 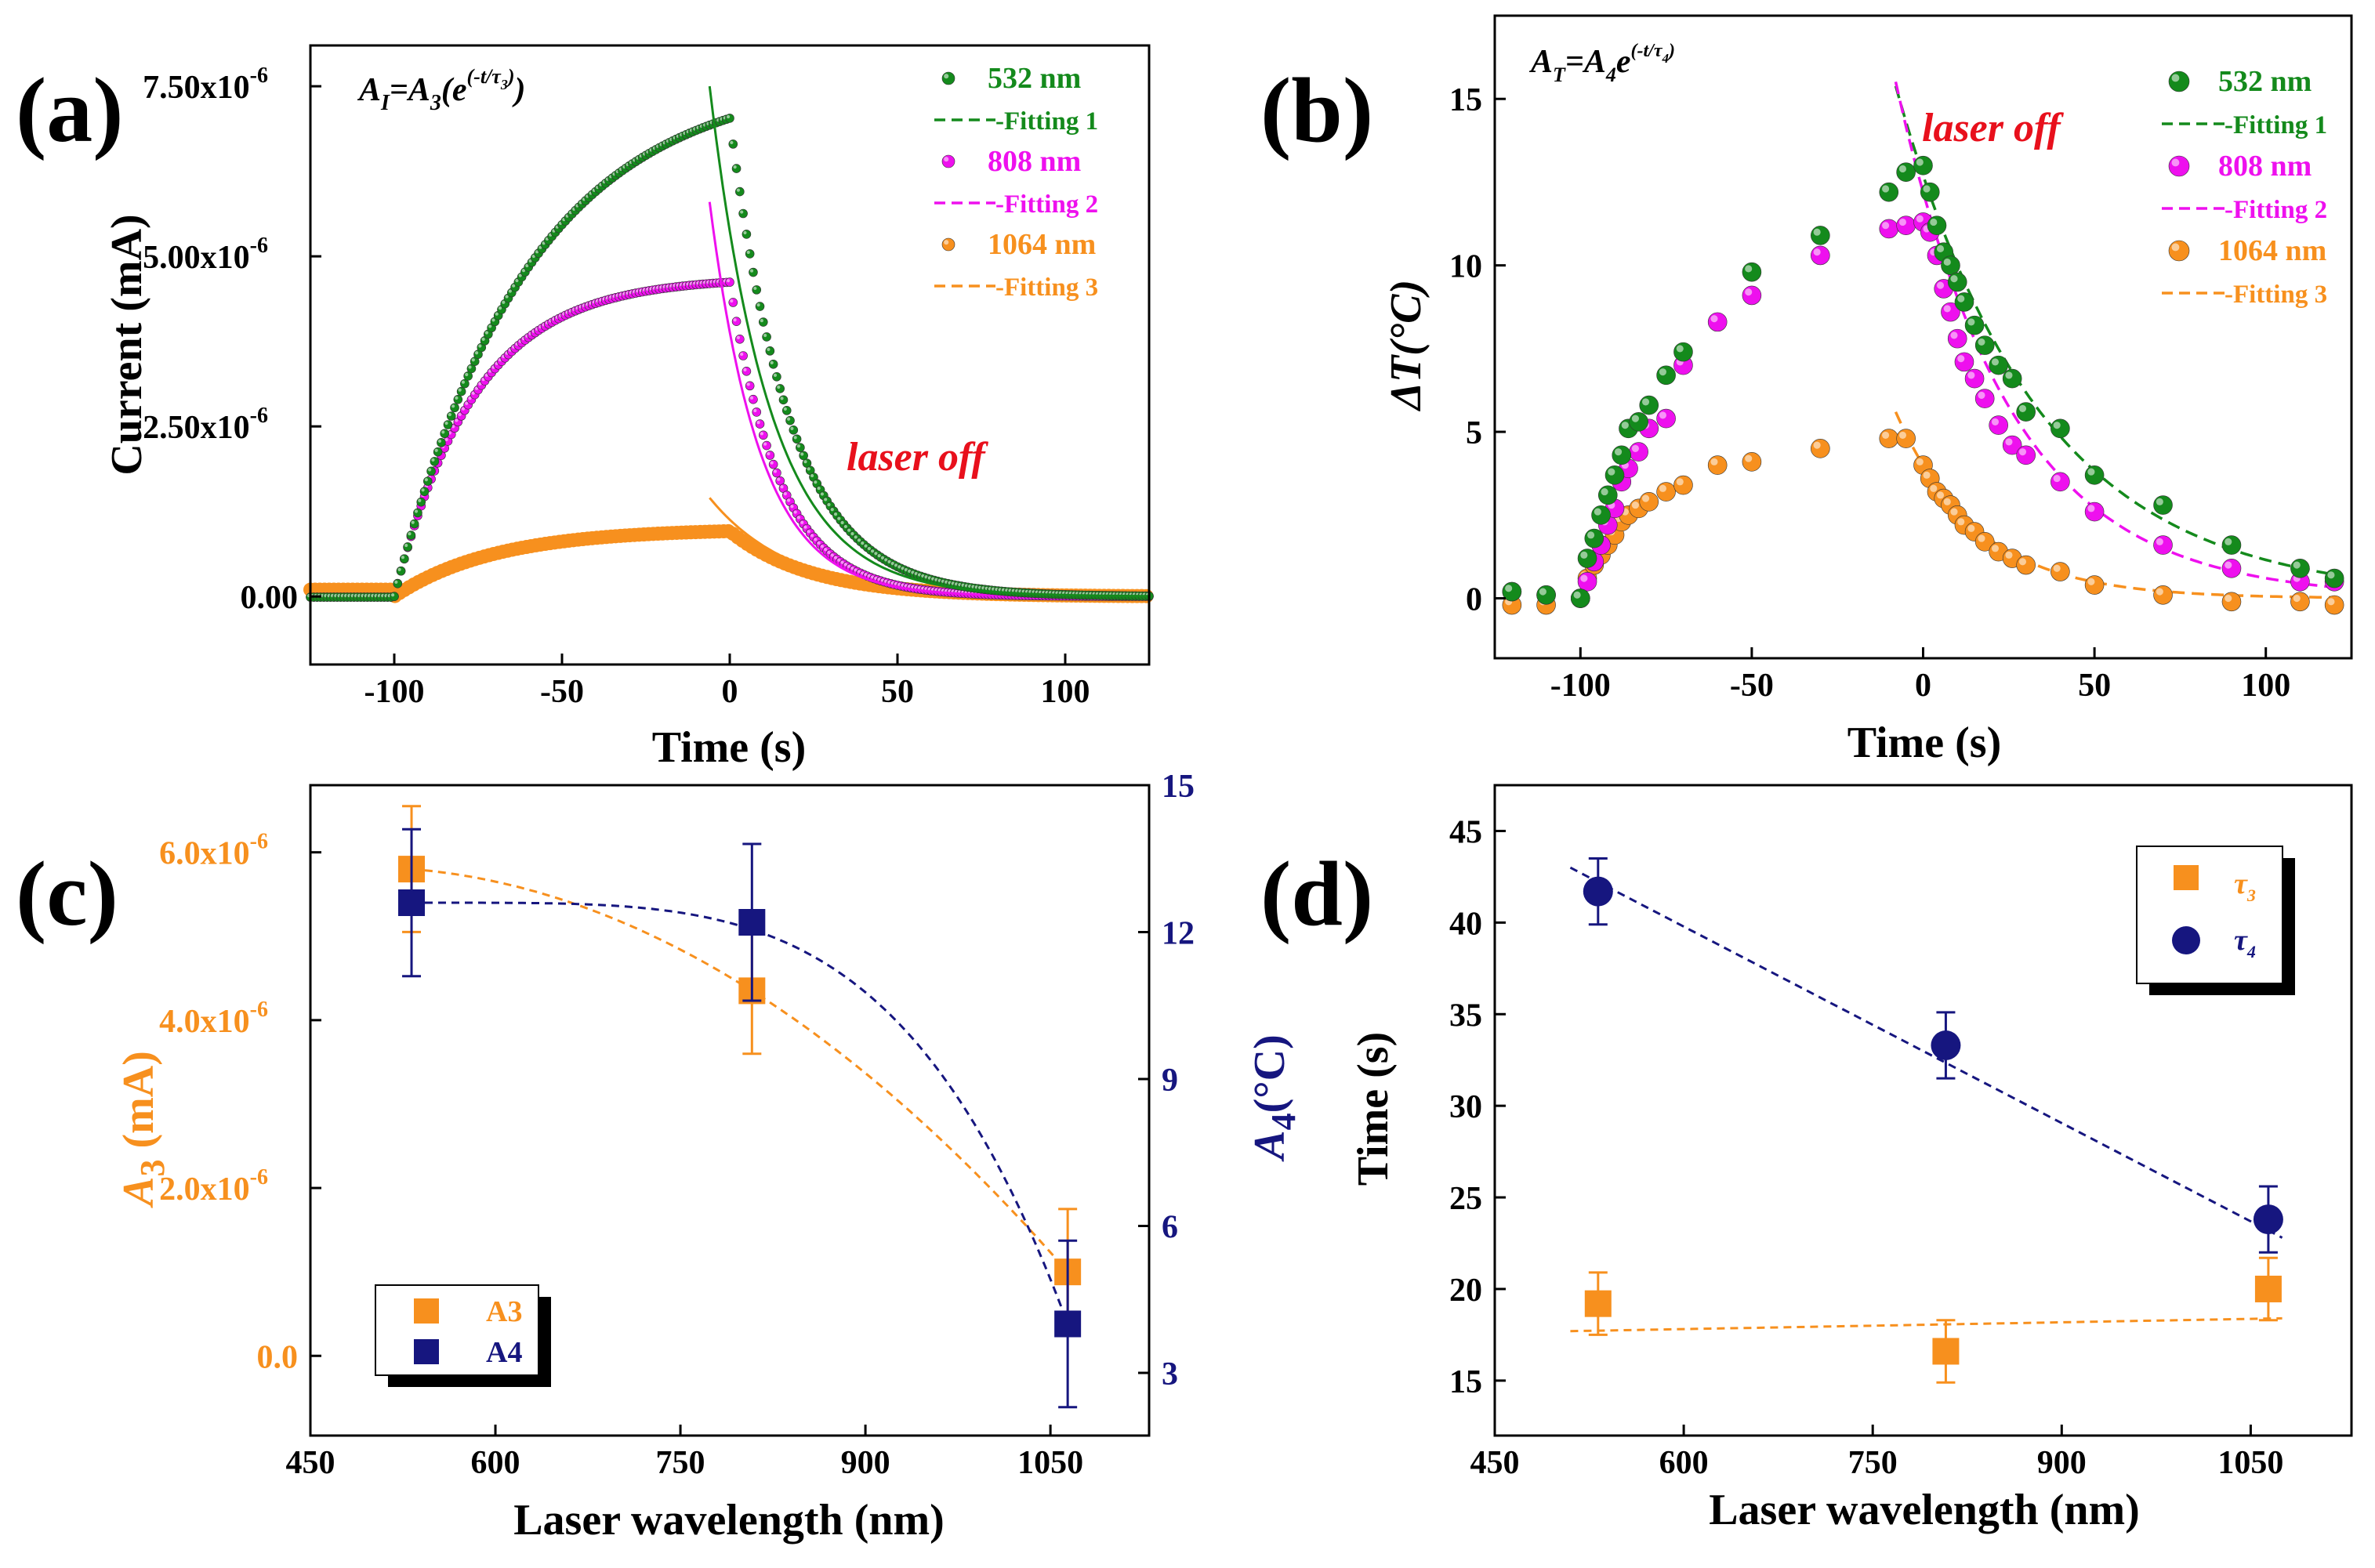 What do you see at coordinates (1046, 205) in the screenshot?
I see `panel-a-legend-label: -Fitting 2` at bounding box center [1046, 205].